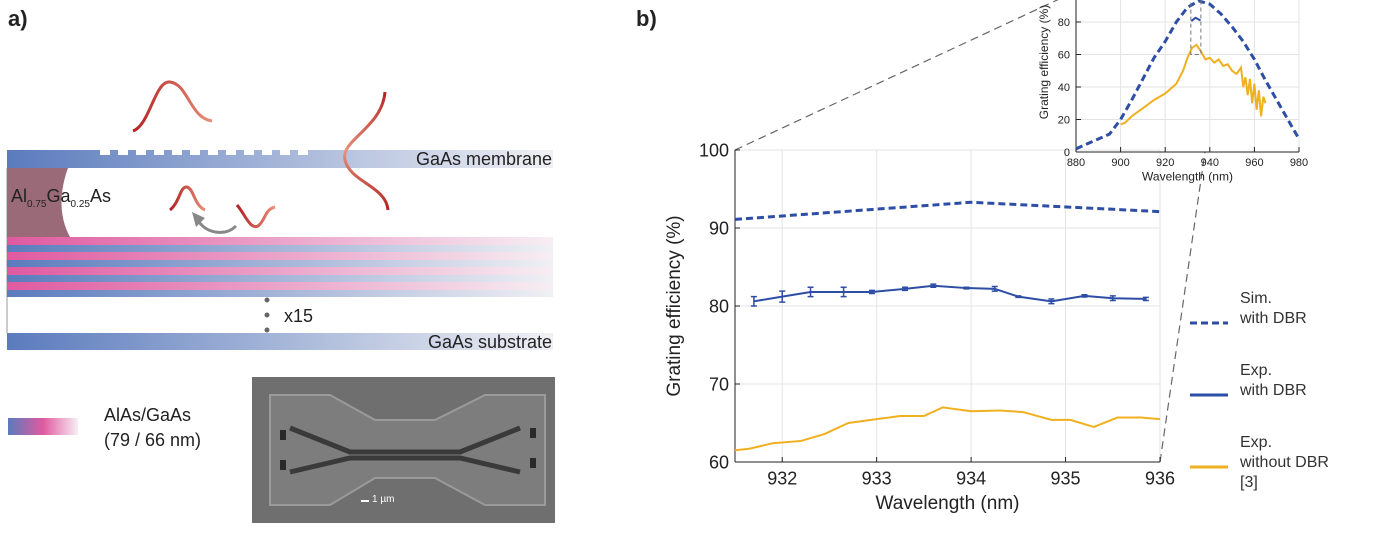  Describe the element at coordinates (782, 479) in the screenshot. I see `x-tick-label: 932` at that location.